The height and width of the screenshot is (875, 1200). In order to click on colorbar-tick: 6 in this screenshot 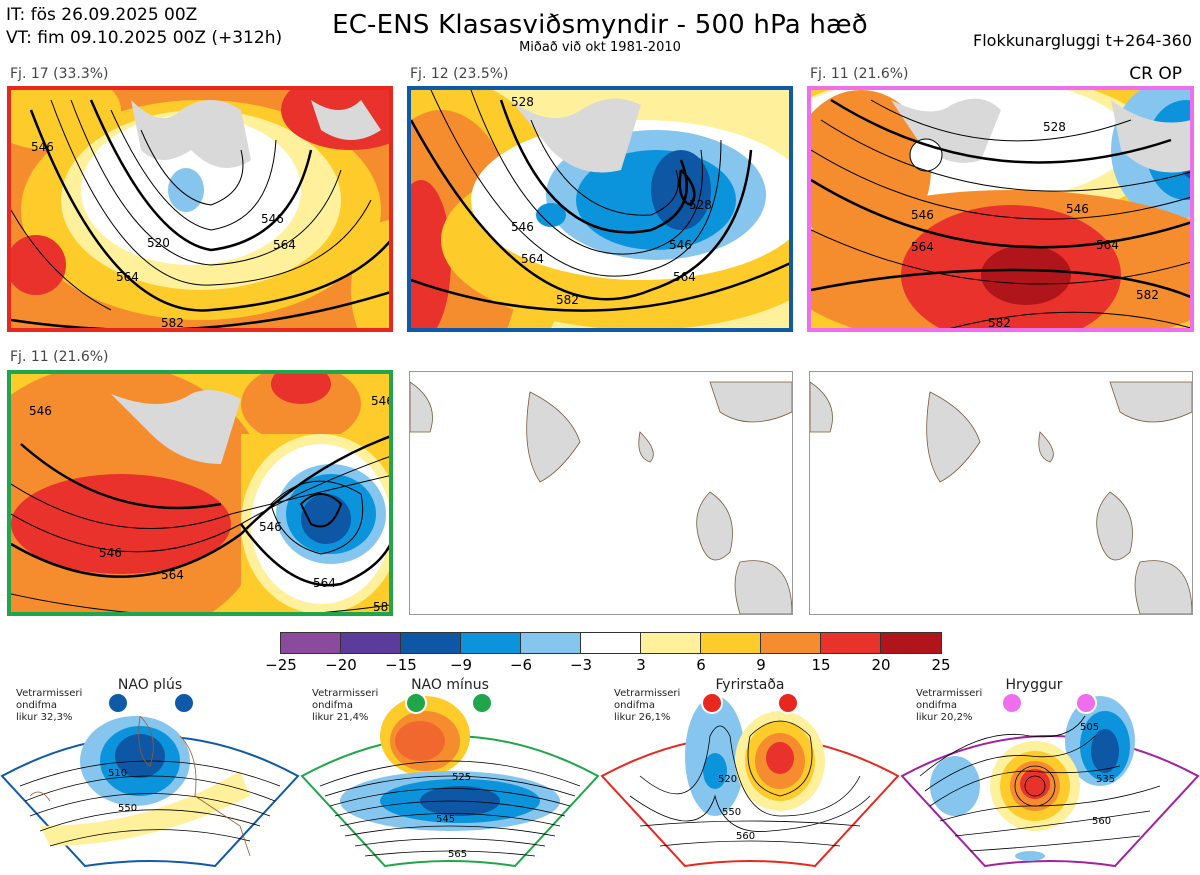, I will do `click(701, 665)`.